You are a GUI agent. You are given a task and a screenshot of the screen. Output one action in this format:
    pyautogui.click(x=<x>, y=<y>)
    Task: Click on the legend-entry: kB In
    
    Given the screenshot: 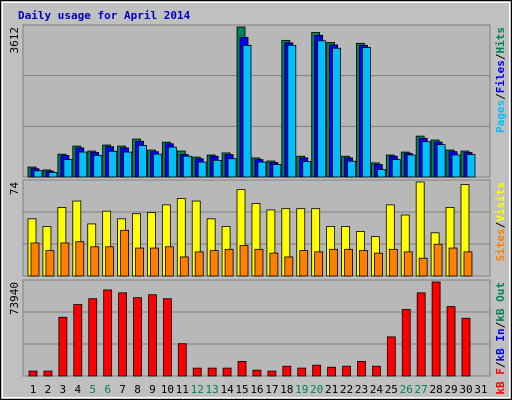 What is the action you would take?
    pyautogui.click(x=500, y=344)
    